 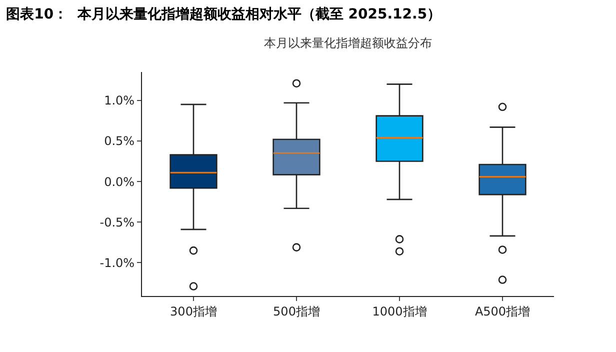 What do you see at coordinates (119, 141) in the screenshot?
I see `y-tick-label: 0.5%` at bounding box center [119, 141].